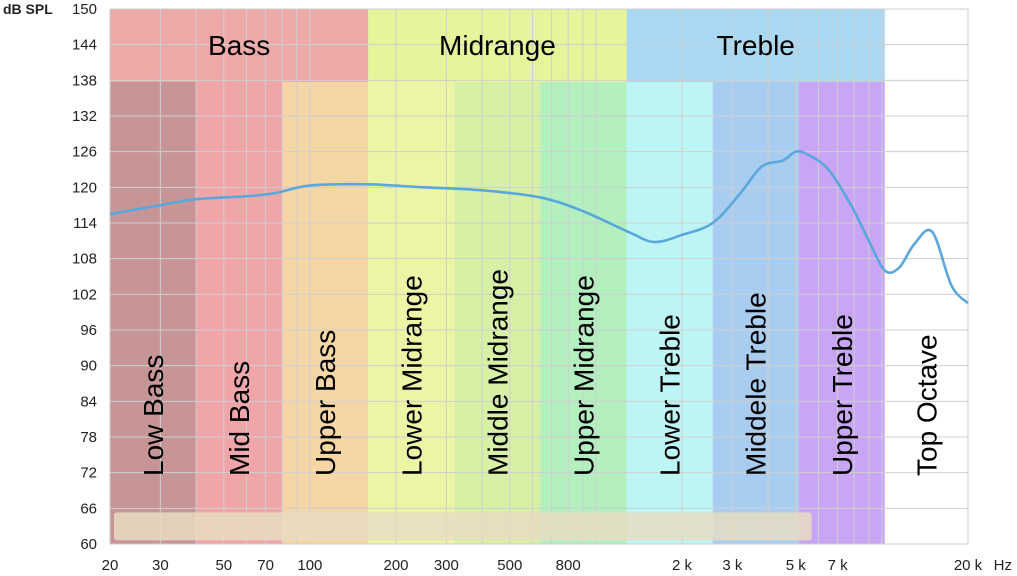 The width and height of the screenshot is (1017, 576). Describe the element at coordinates (796, 565) in the screenshot. I see `x-tick-label: 5 k` at that location.